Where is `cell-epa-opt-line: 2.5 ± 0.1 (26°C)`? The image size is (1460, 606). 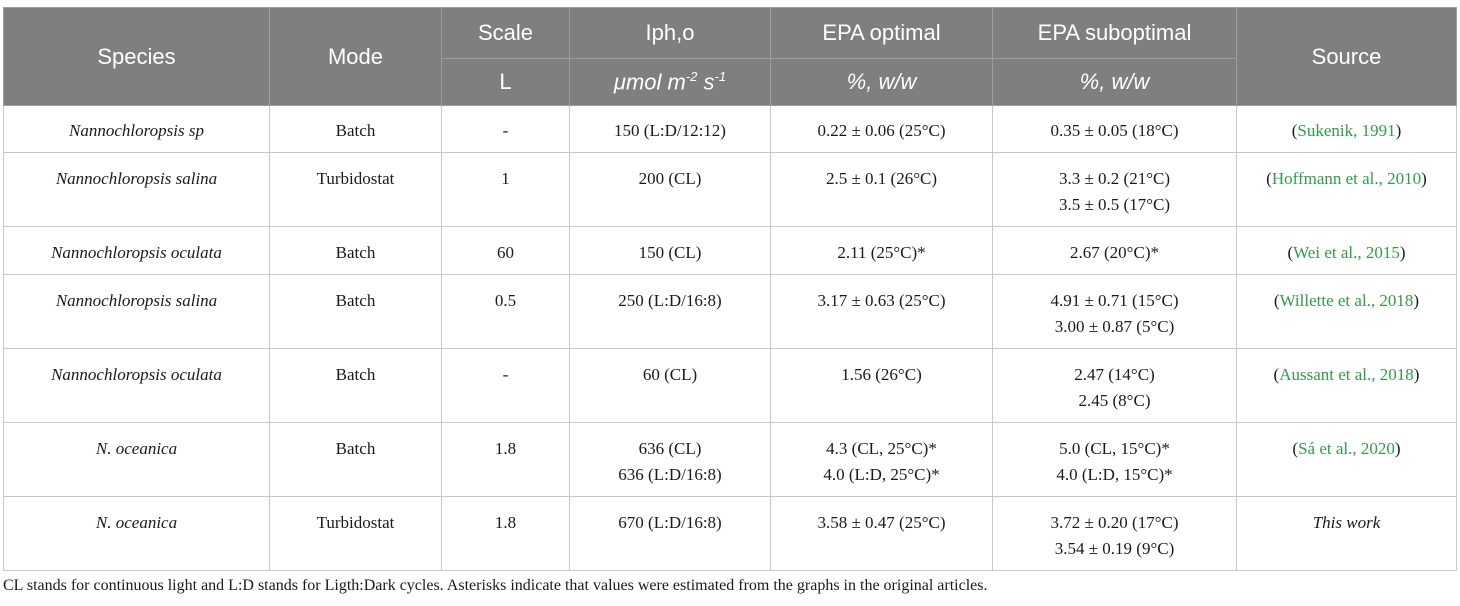 cell-epa-opt-line: 2.5 ± 0.1 (26°C) is located at coordinates (881, 178).